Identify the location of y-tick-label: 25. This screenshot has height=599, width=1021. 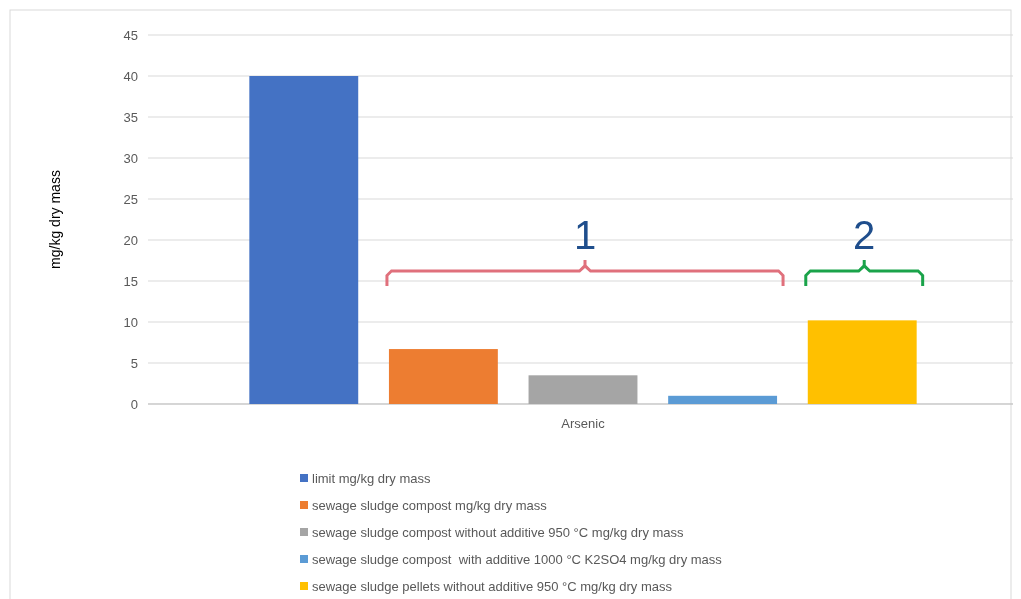
(130, 199).